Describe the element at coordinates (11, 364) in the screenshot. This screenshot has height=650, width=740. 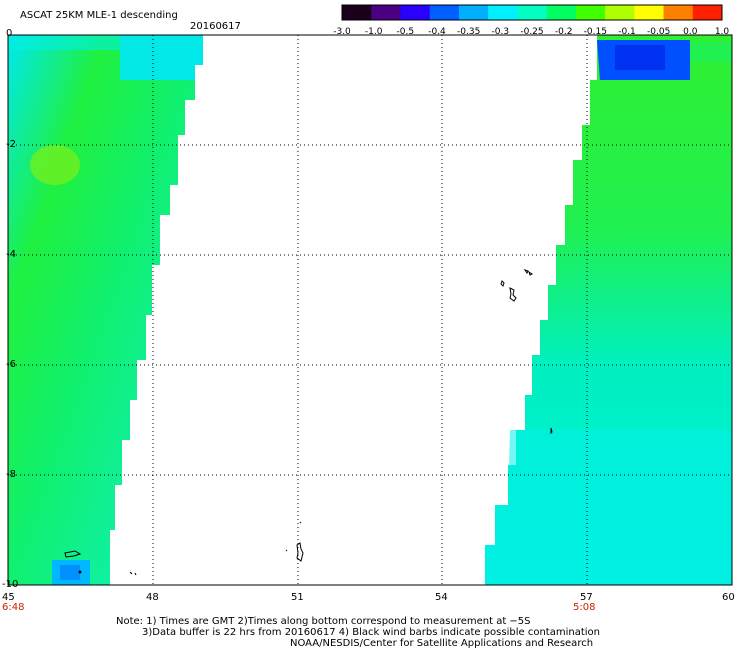
I see `y-label-minus6: -6` at that location.